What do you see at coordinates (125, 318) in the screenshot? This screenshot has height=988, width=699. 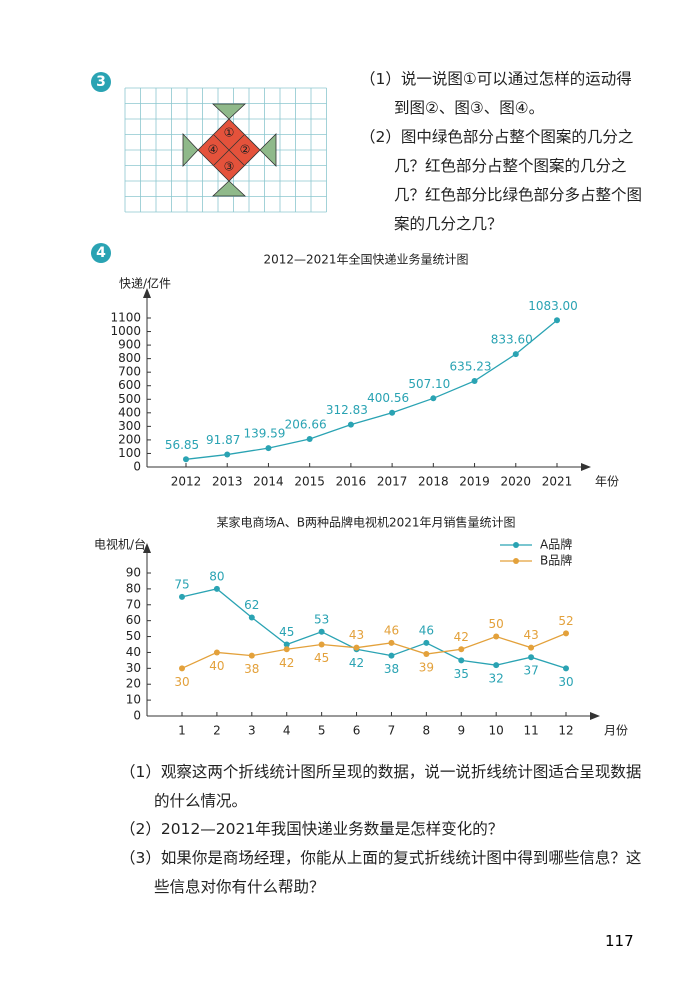 I see `y-tick-label: 1100` at bounding box center [125, 318].